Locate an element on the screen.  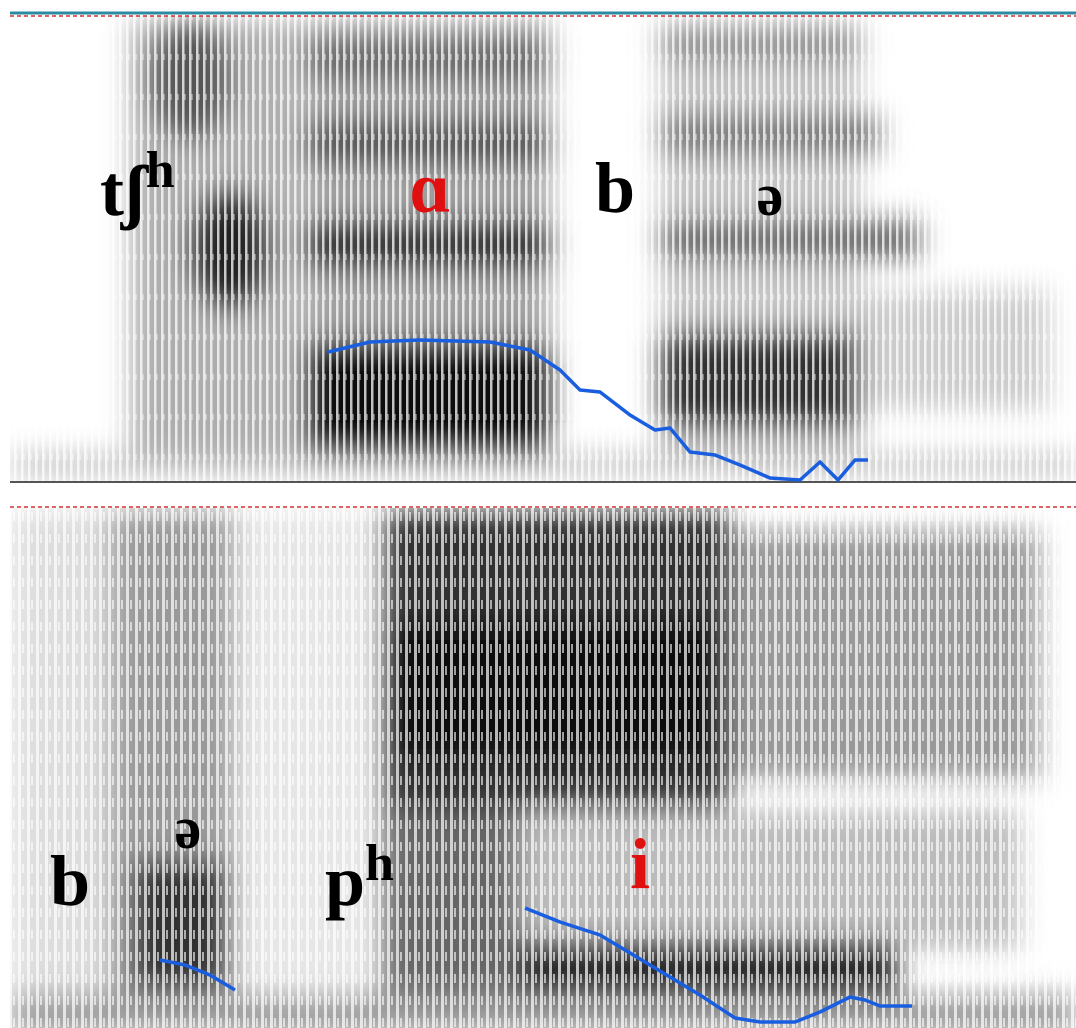
phone-label: ɑ is located at coordinates (429, 188).